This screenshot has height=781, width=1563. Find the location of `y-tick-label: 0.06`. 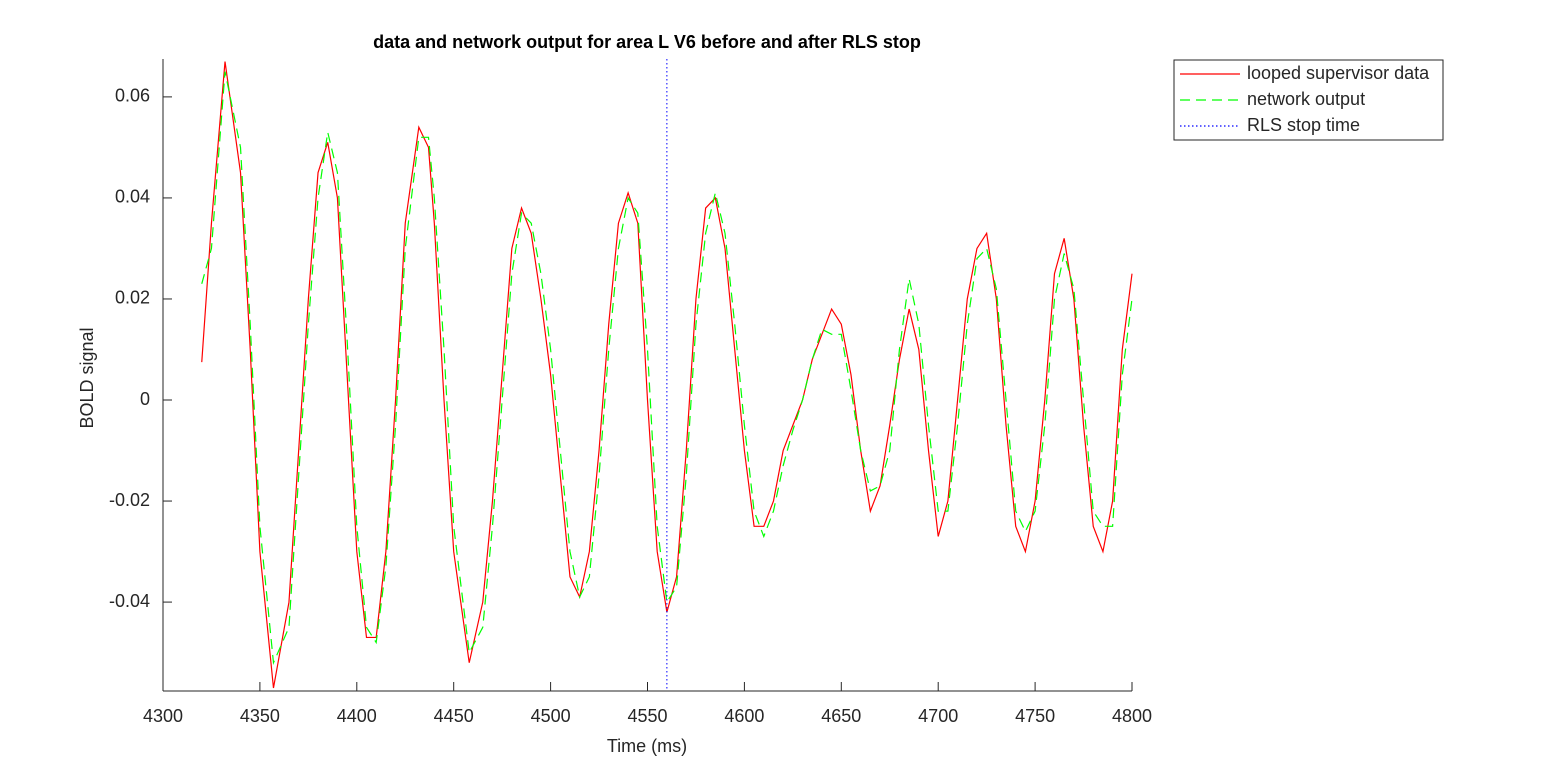

y-tick-label: 0.06 is located at coordinates (132, 96).